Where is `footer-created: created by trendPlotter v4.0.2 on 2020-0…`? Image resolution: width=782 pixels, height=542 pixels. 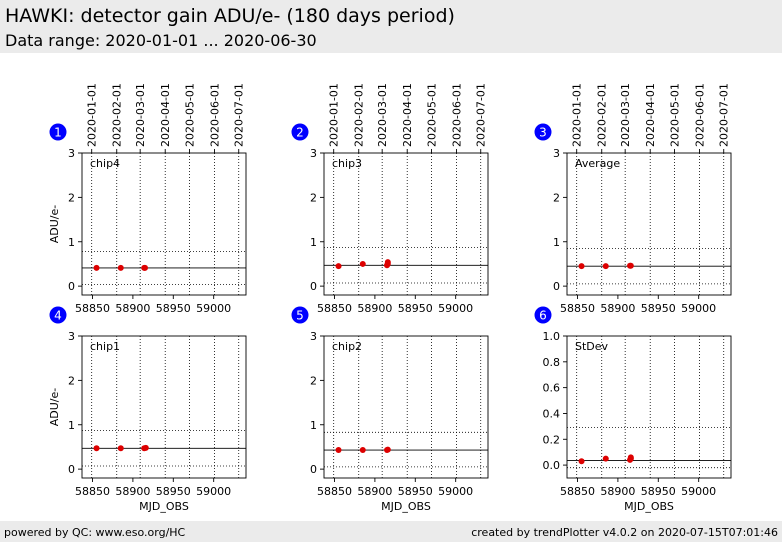 footer-created: created by trendPlotter v4.0.2 on 2020-0… is located at coordinates (624, 532).